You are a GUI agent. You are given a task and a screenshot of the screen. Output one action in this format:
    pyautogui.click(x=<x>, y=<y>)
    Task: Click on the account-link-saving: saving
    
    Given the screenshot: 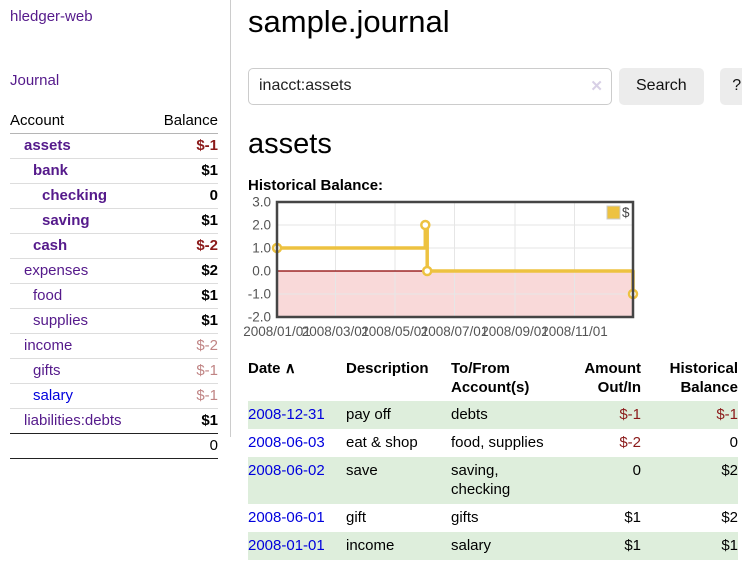 What is the action you would take?
    pyautogui.click(x=66, y=220)
    